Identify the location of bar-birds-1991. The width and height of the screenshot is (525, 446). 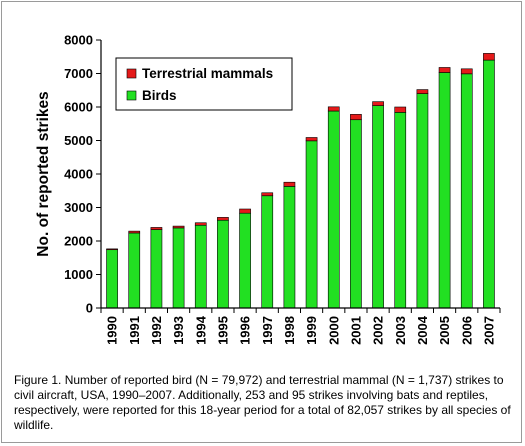
(134, 270).